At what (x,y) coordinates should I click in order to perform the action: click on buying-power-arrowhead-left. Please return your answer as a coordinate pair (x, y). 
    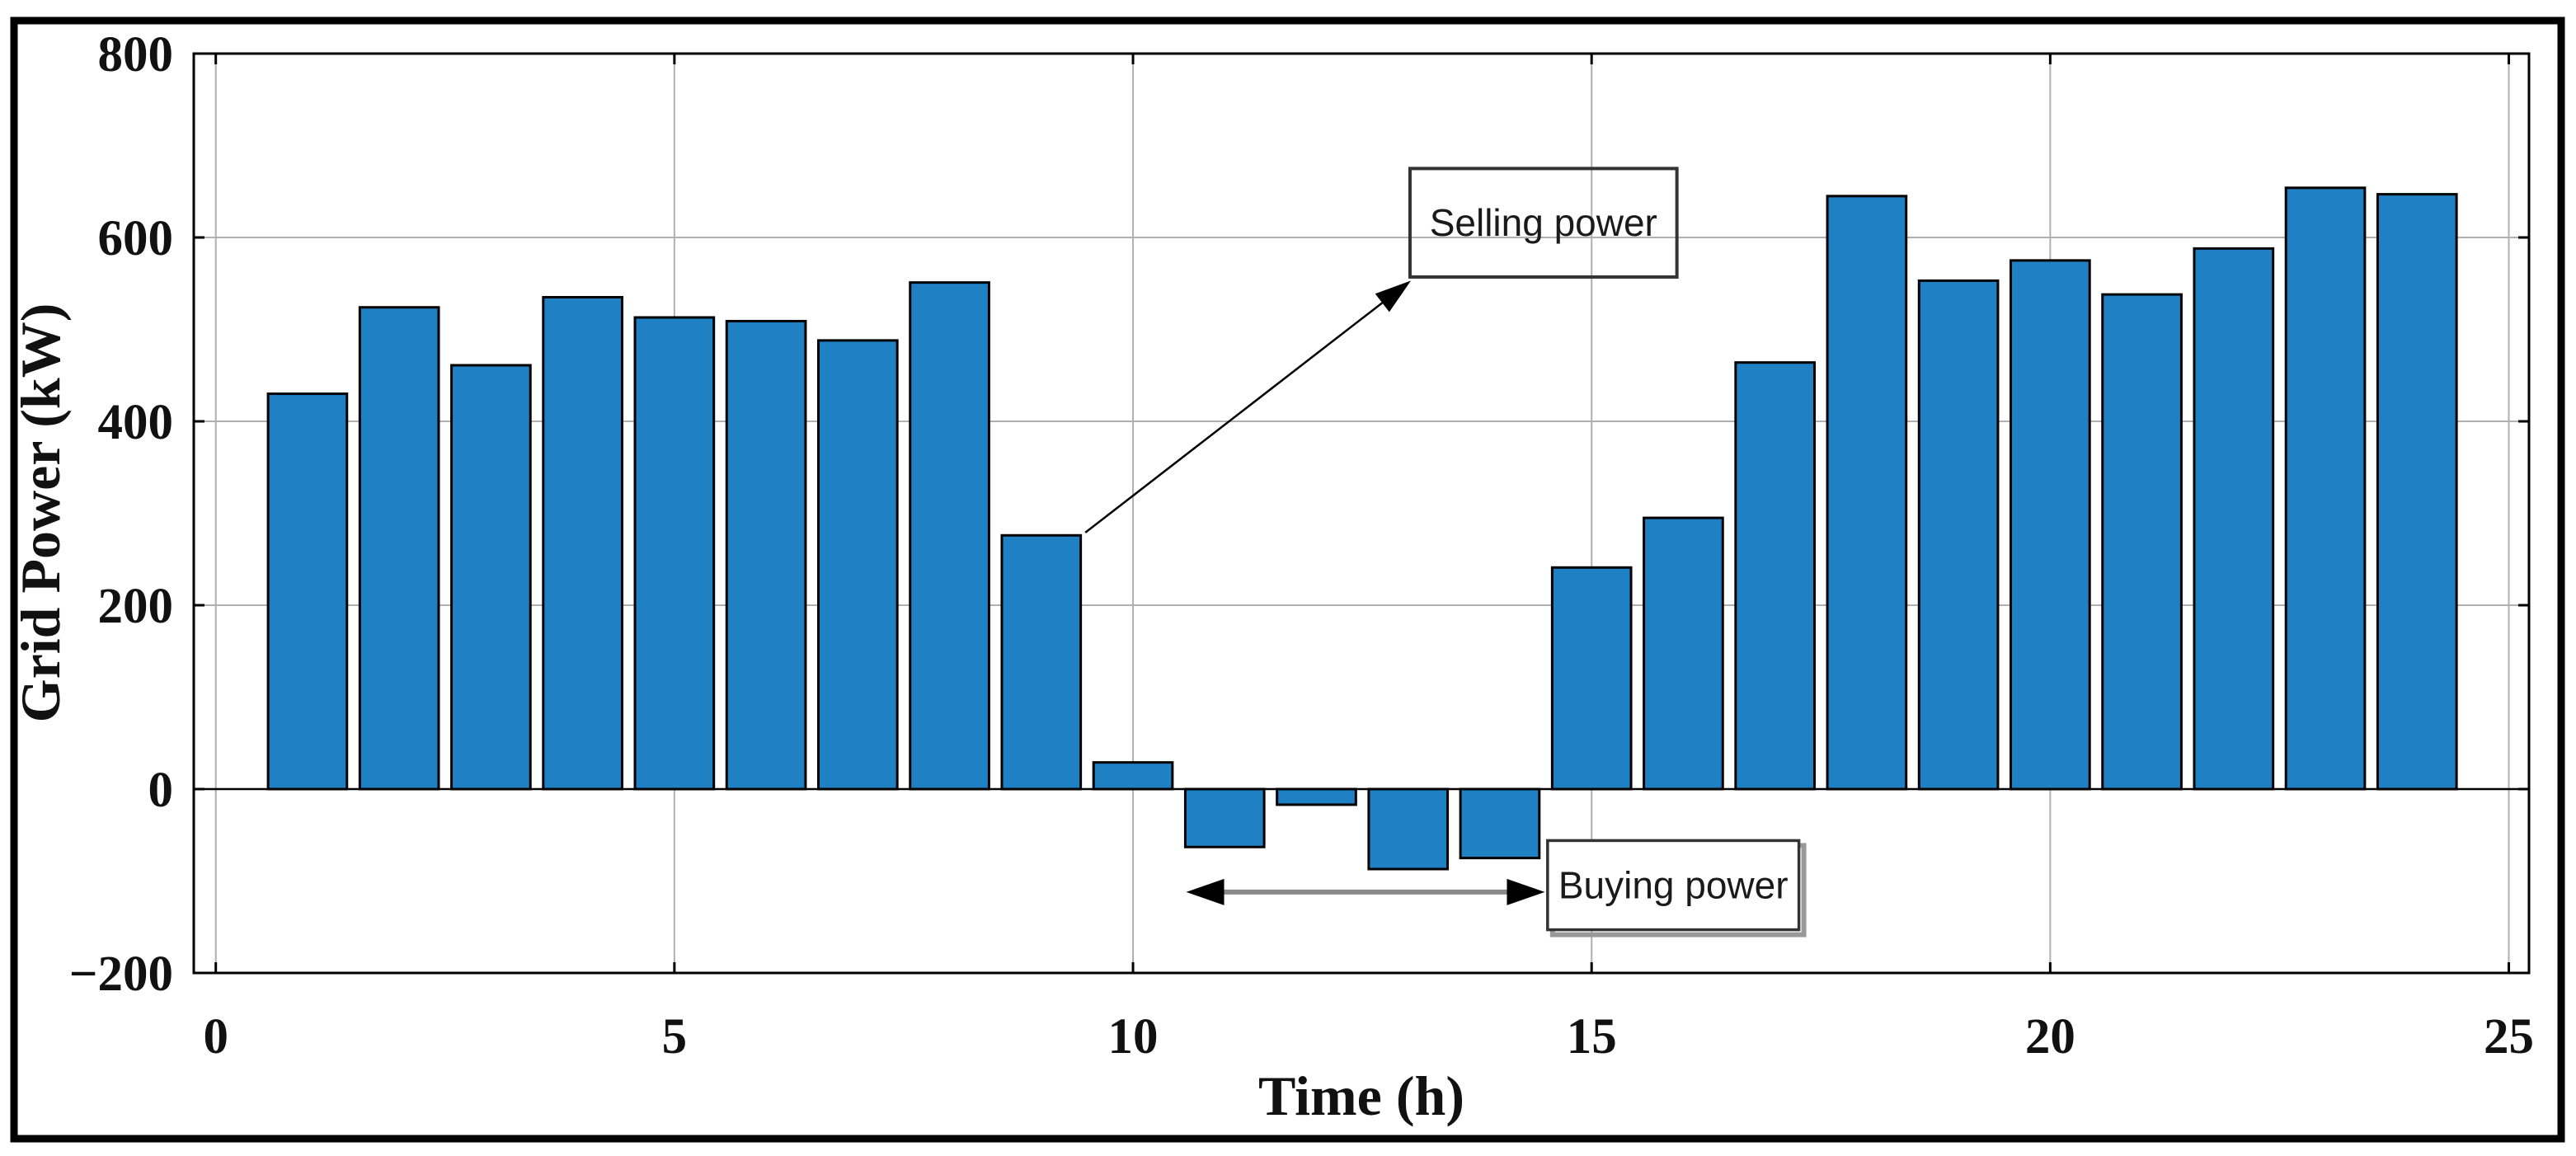
    Looking at the image, I should click on (1205, 892).